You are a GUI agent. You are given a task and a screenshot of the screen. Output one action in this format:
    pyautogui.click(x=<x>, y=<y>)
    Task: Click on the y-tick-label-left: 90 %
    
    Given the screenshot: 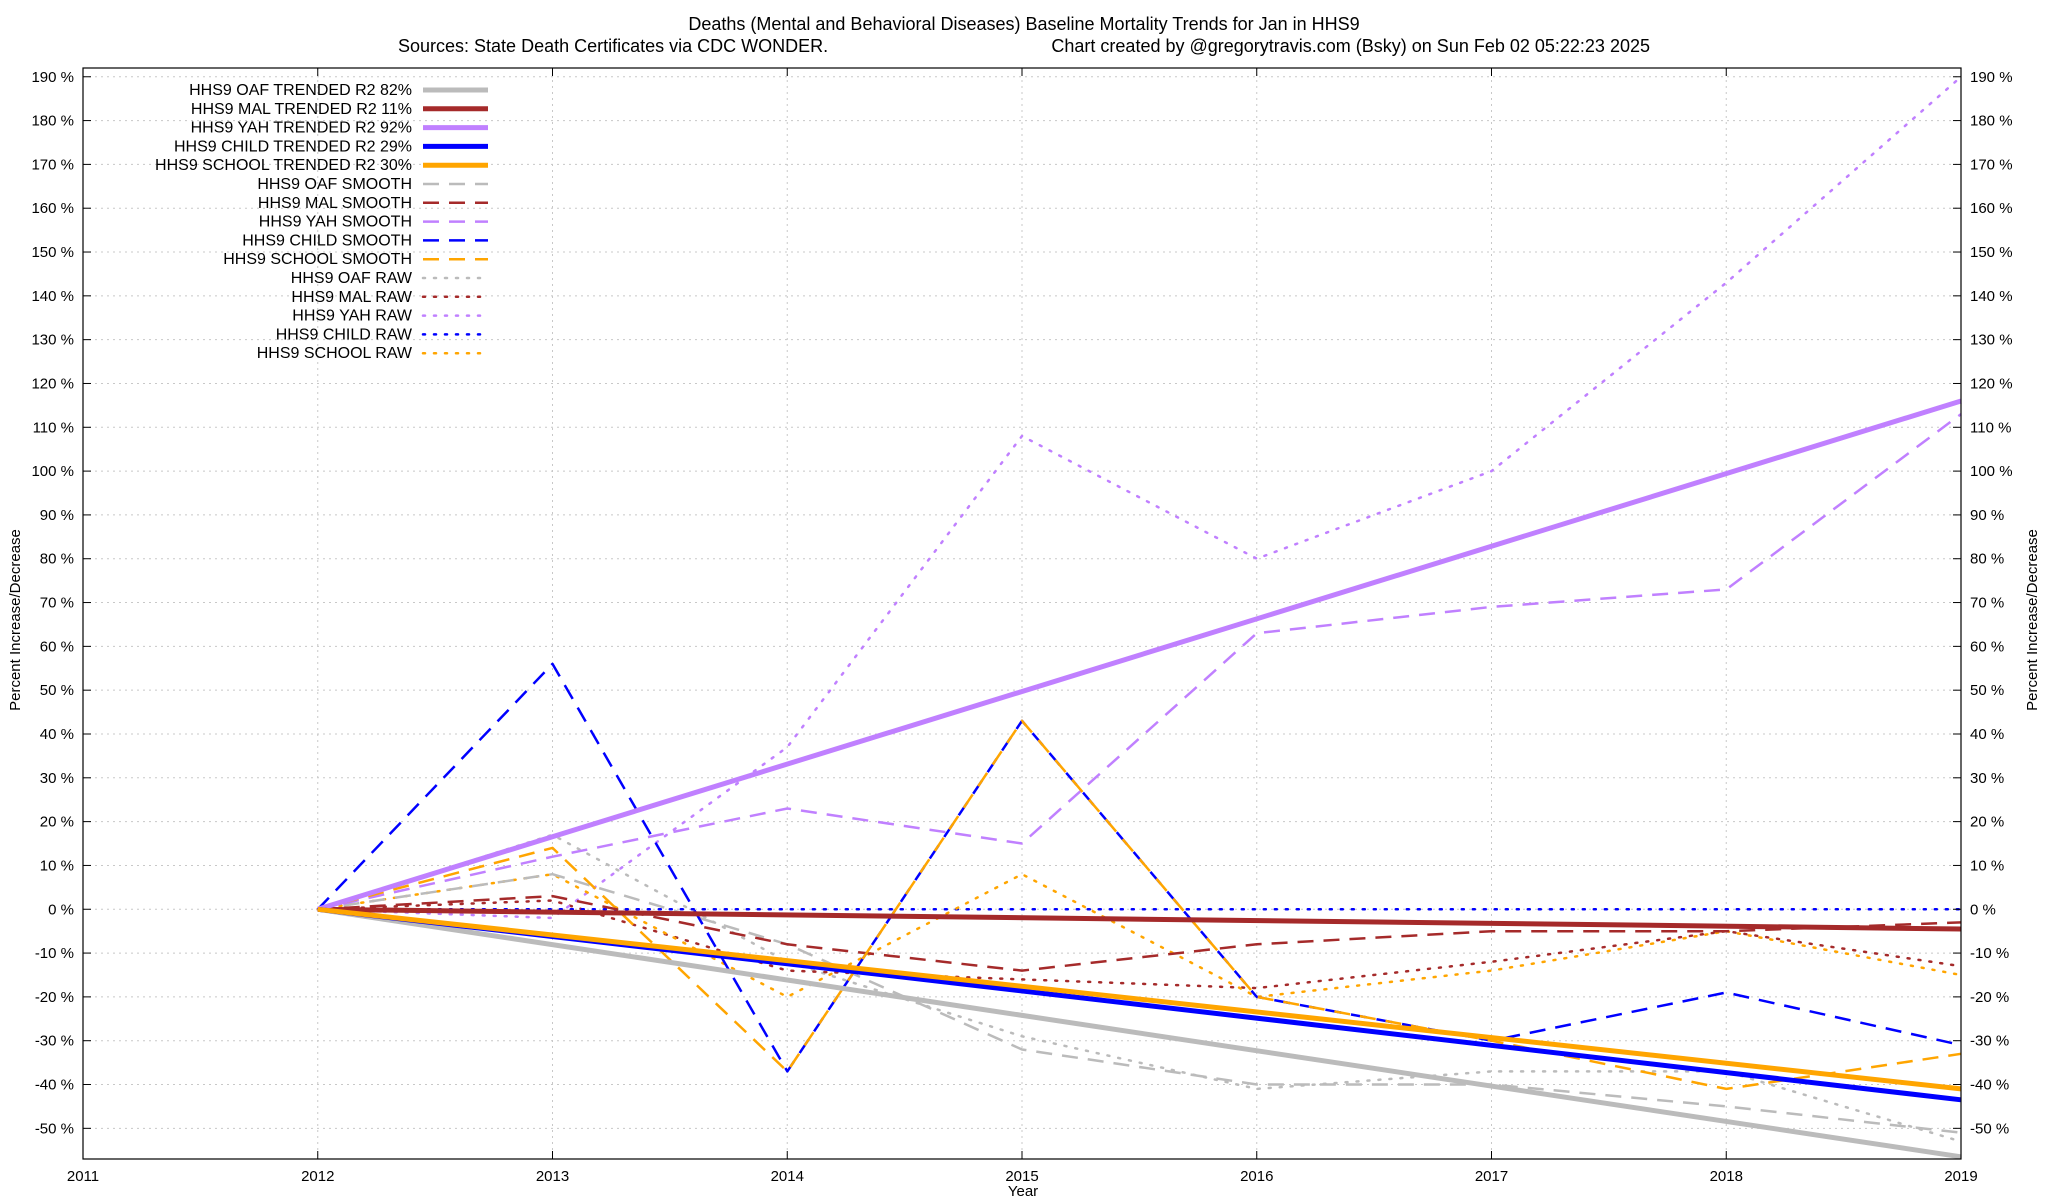 What is the action you would take?
    pyautogui.click(x=57, y=515)
    